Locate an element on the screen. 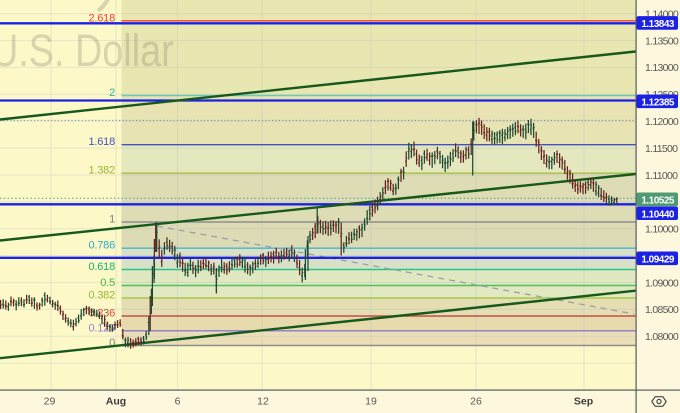 The image size is (680, 413). svg-text: 6 is located at coordinates (178, 402).